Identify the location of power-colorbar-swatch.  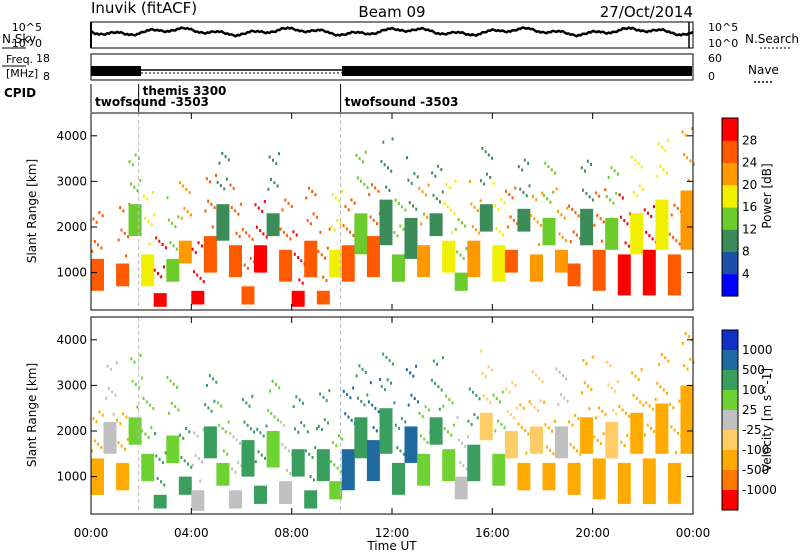
(730, 174).